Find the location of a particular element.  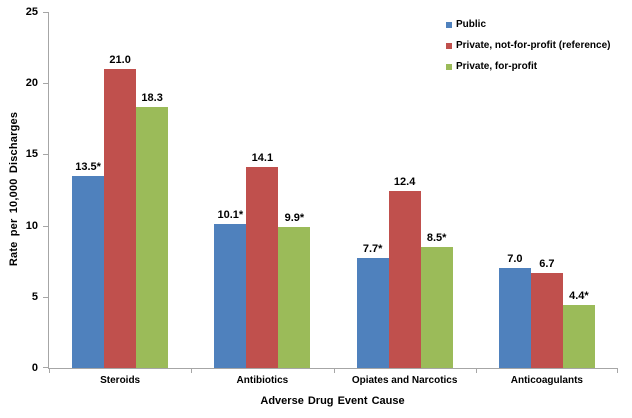

bar-value-label: 12.4 is located at coordinates (404, 182).